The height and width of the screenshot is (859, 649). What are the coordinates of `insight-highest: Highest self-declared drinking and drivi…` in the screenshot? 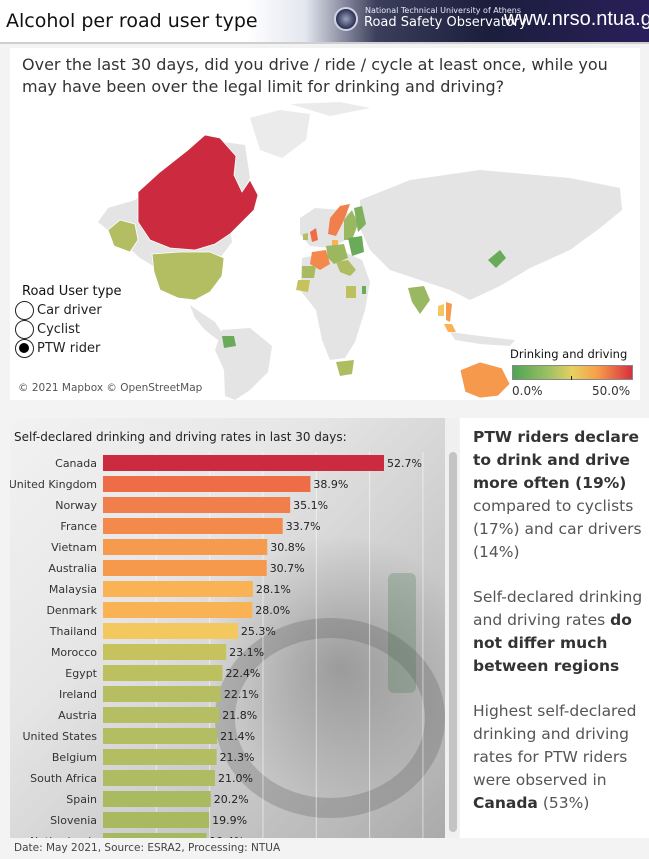 It's located at (561, 757).